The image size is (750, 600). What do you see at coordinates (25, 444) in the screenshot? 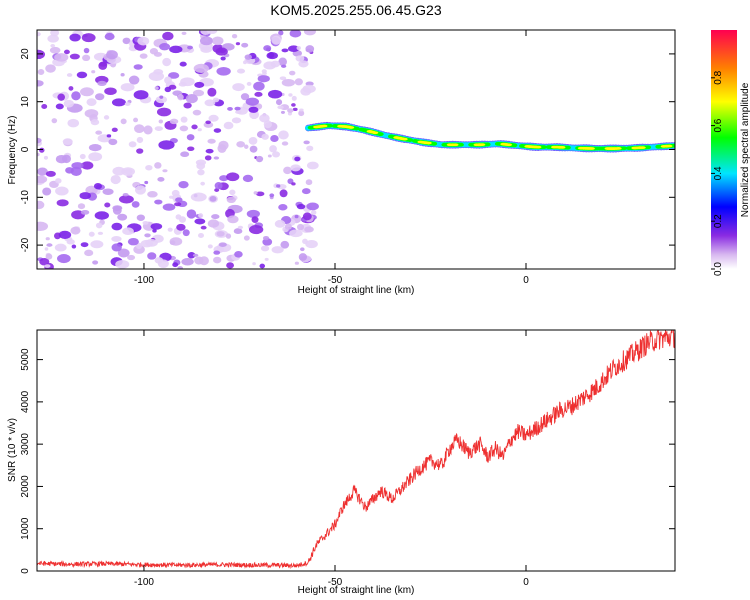
I see `y-tick-label: 3000` at bounding box center [25, 444].